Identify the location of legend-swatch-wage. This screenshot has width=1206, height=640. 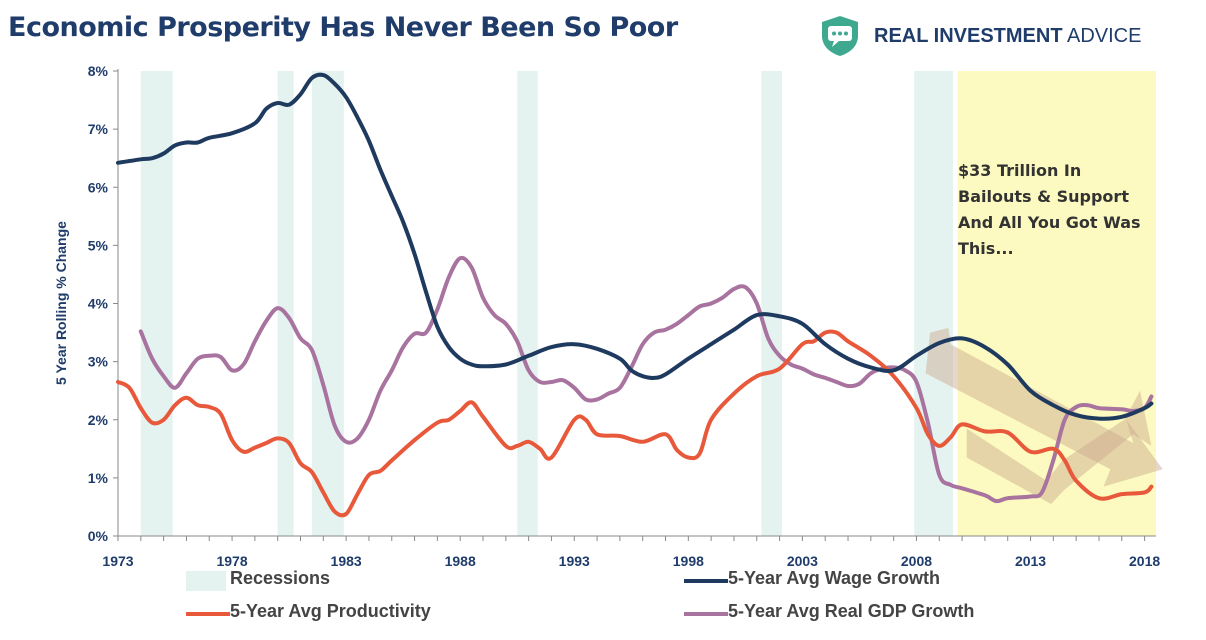
(706, 581).